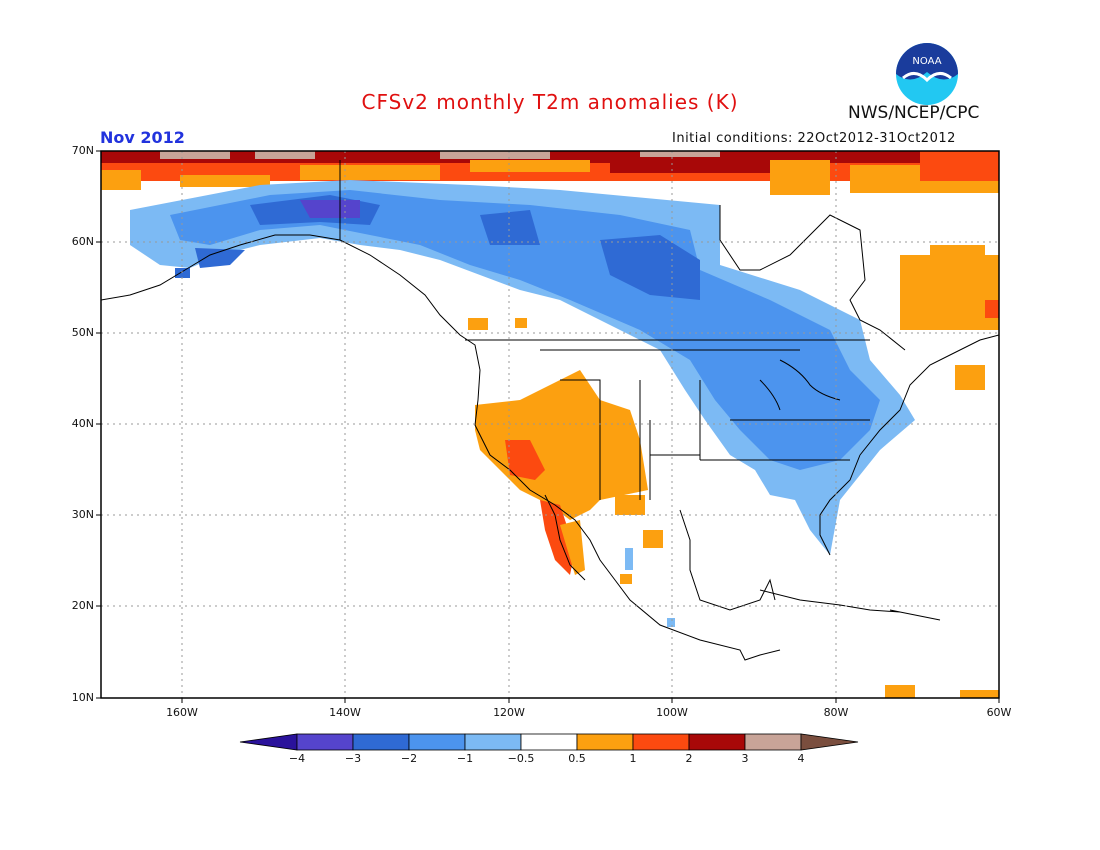  I want to click on noaa-logo-text: NOAA, so click(926, 61).